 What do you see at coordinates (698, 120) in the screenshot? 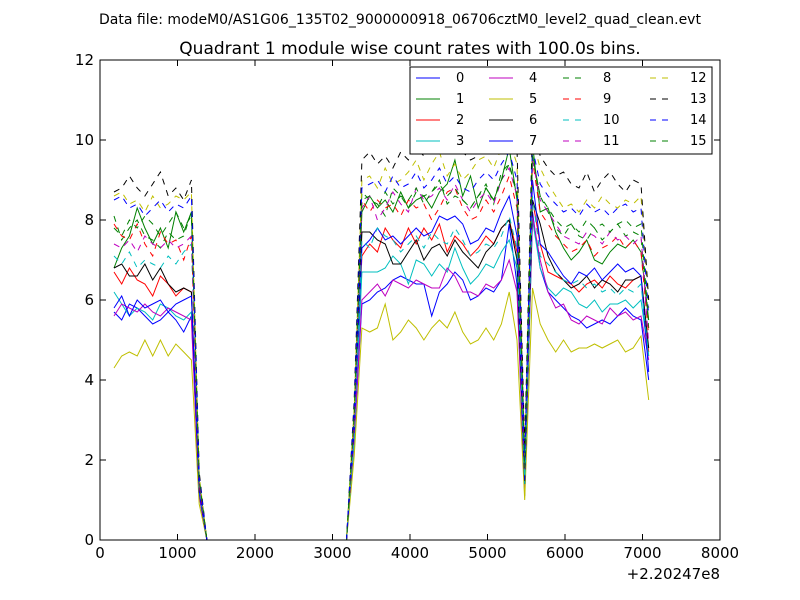
I see `legend-label-14: 14` at bounding box center [698, 120].